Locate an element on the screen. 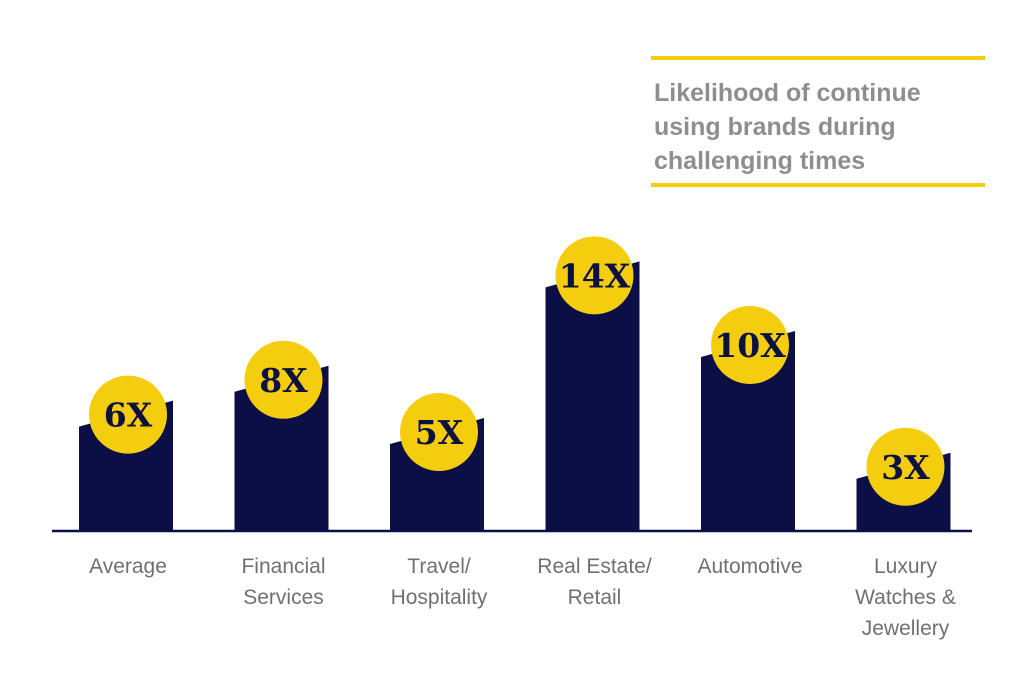 This screenshot has height=682, width=1024. data-label: 6X is located at coordinates (128, 415).